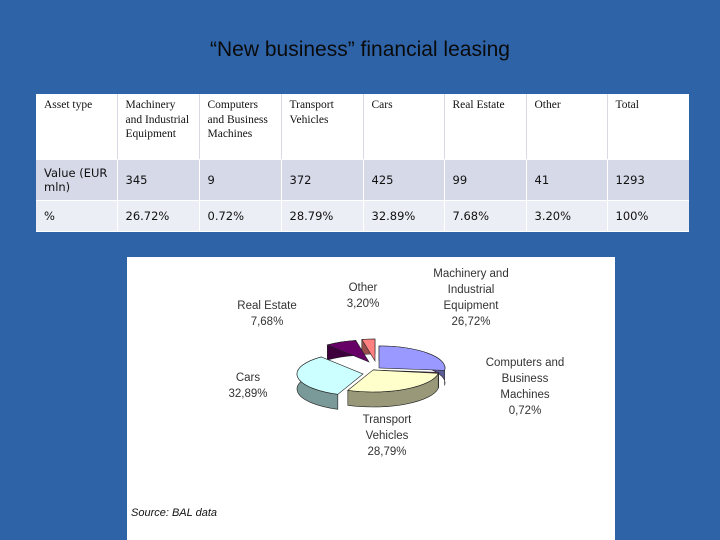  I want to click on table-cell: 0.72%, so click(240, 216).